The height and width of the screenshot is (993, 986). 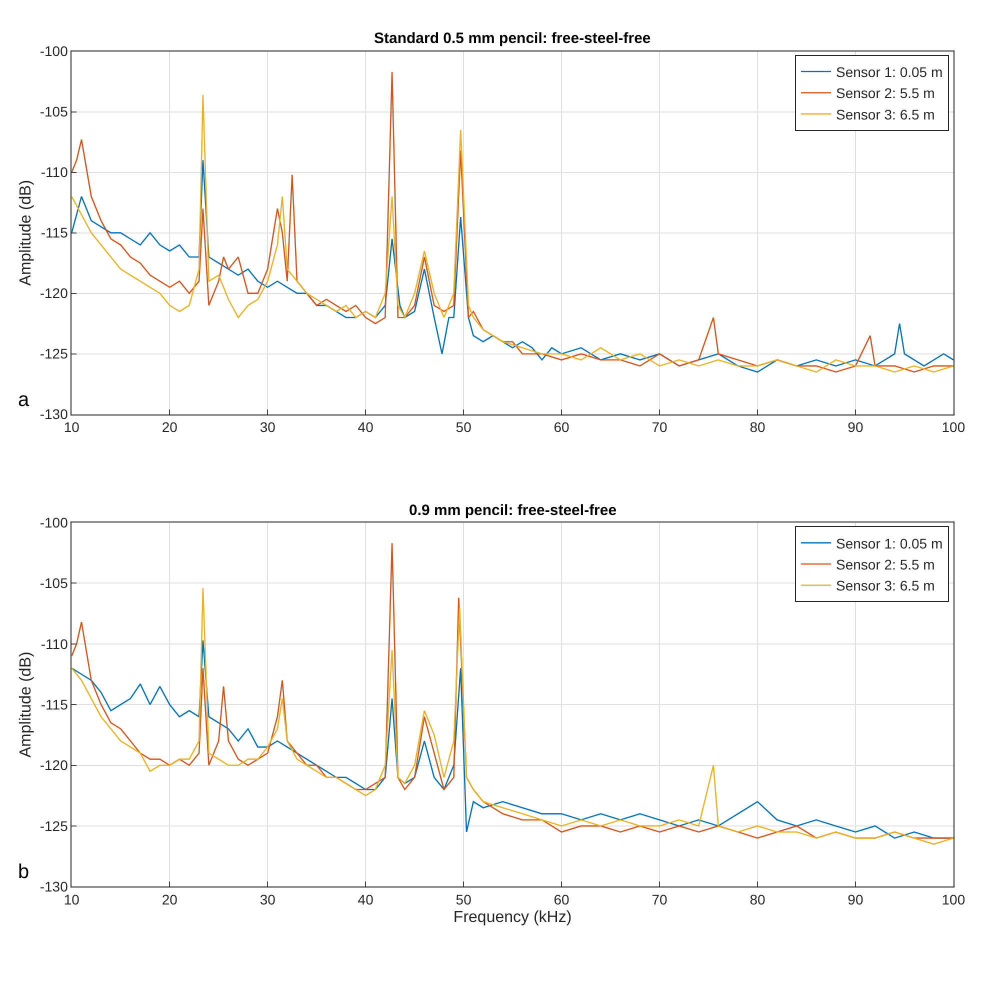 What do you see at coordinates (512, 38) in the screenshot?
I see `chart-title: Standard 0.5 mm pencil: free-steel-free` at bounding box center [512, 38].